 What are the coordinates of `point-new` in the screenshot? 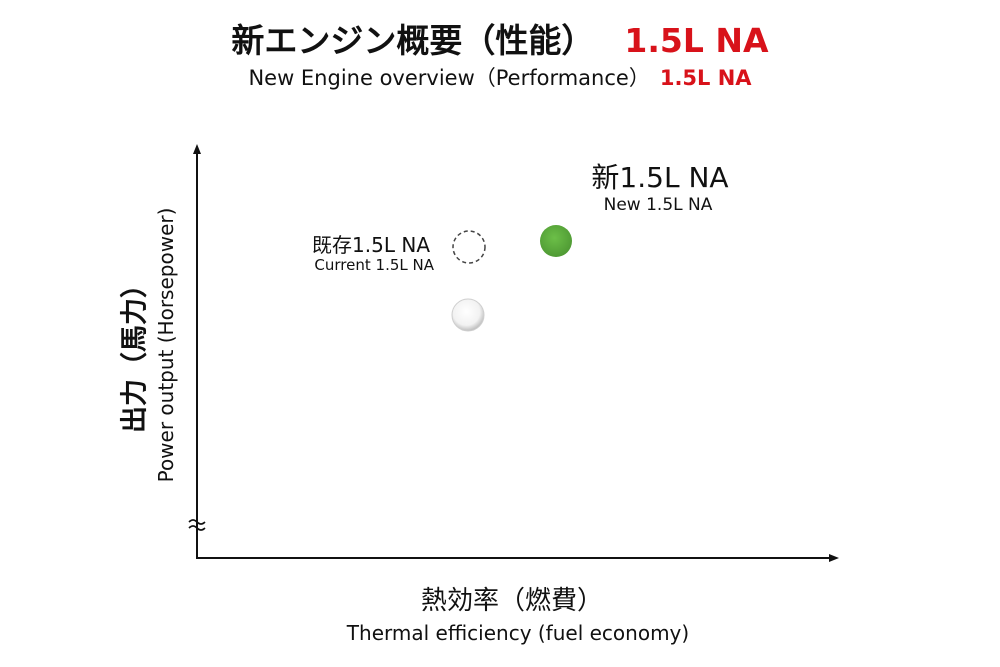 It's located at (556, 241).